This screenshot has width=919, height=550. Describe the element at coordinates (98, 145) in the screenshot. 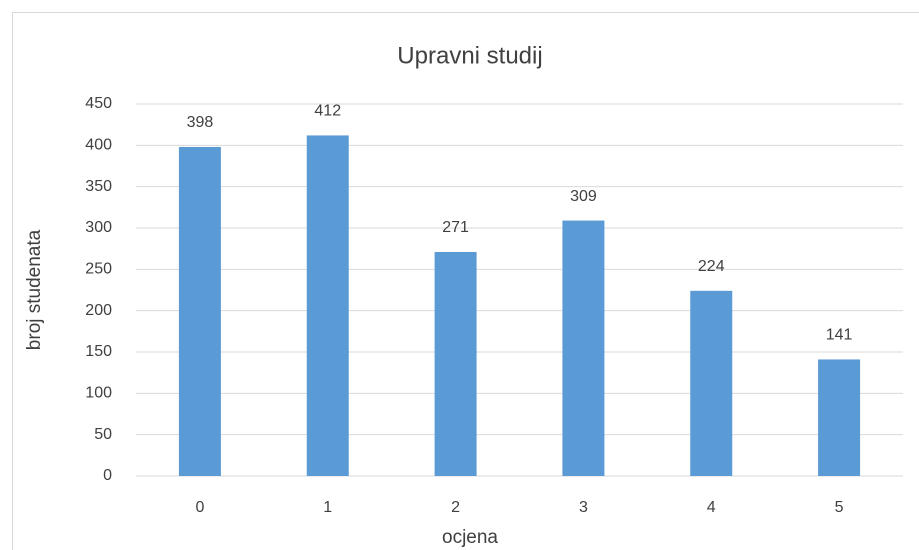

I see `y-tick-label: 400` at that location.